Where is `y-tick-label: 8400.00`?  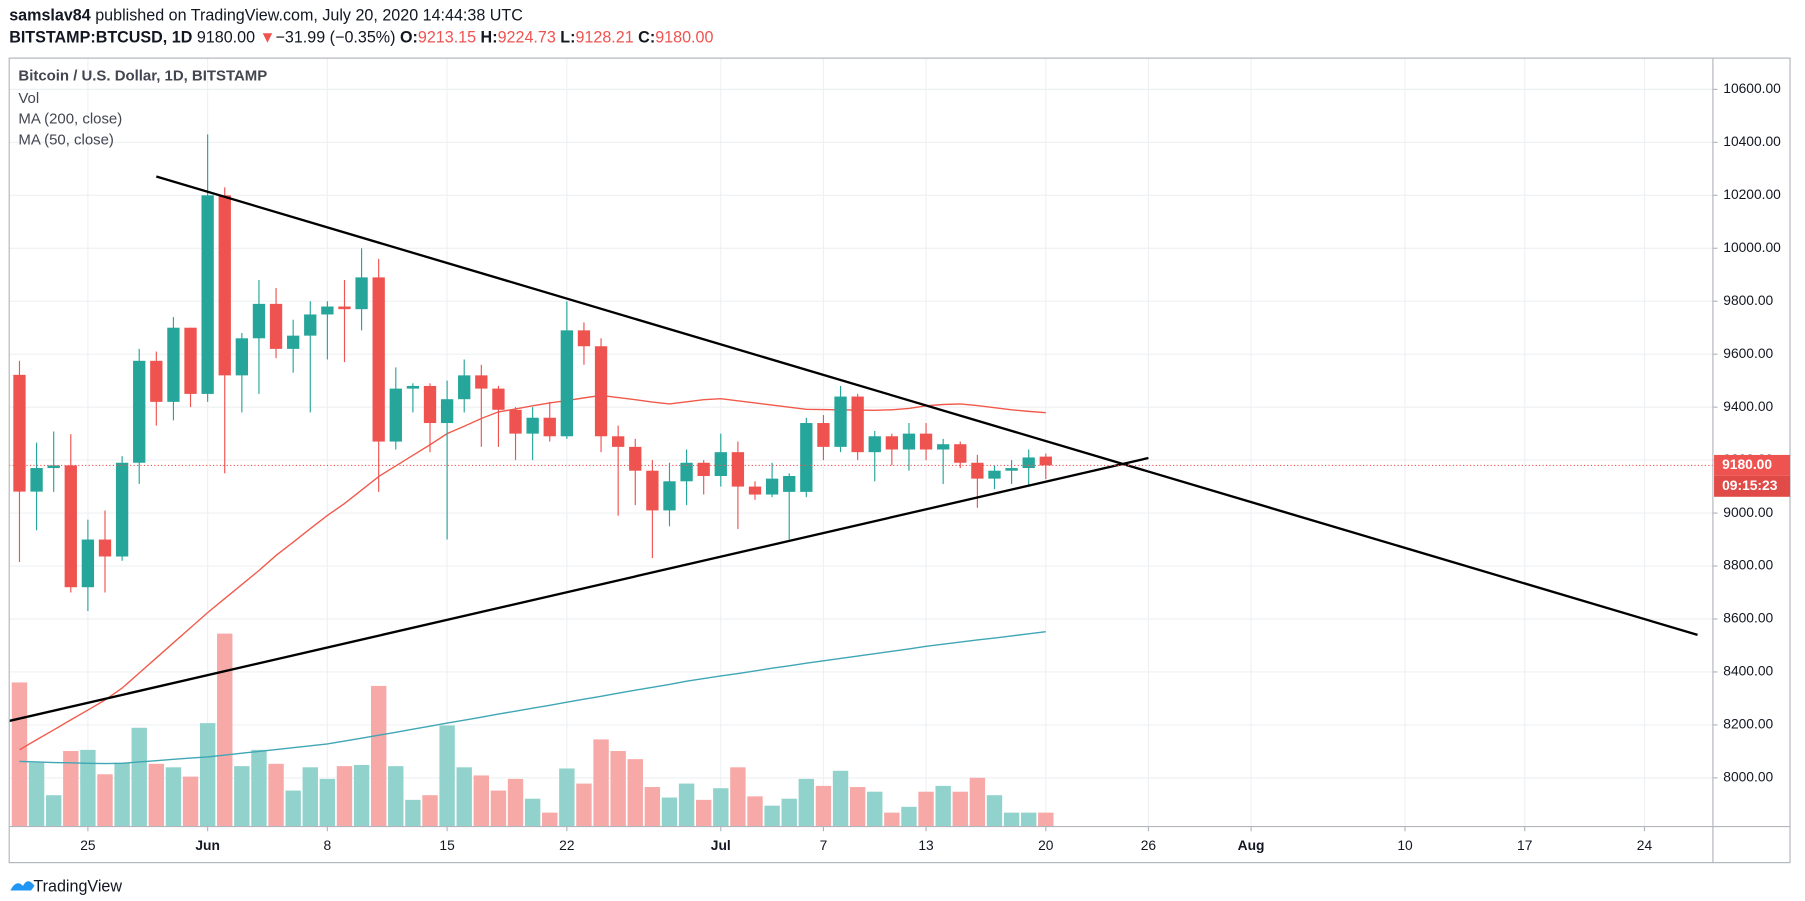
y-tick-label: 8400.00 is located at coordinates (1748, 671).